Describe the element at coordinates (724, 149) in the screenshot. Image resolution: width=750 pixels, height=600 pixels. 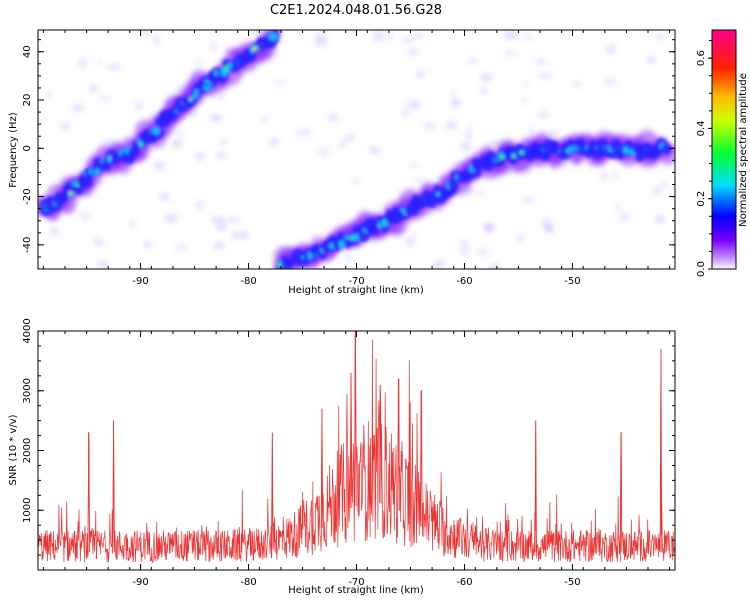
I see `colorbar-gradient` at that location.